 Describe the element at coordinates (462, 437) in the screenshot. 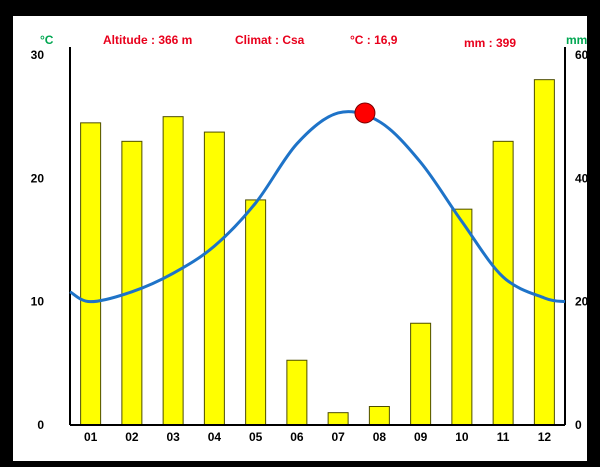

I see `month-tick-label: 10` at that location.